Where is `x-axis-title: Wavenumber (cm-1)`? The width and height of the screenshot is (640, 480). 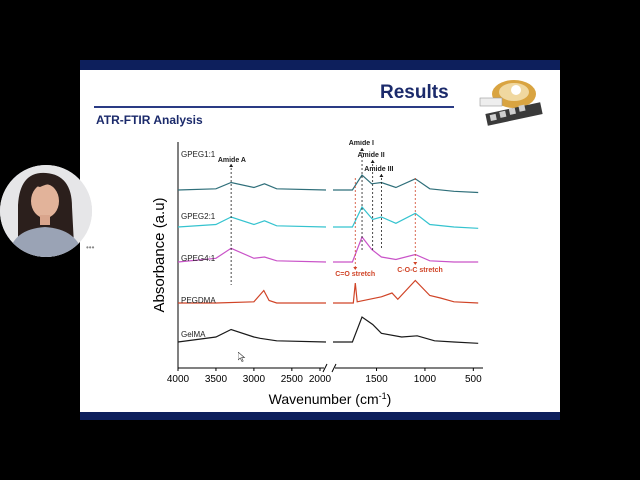 x-axis-title: Wavenumber (cm-1) is located at coordinates (330, 399).